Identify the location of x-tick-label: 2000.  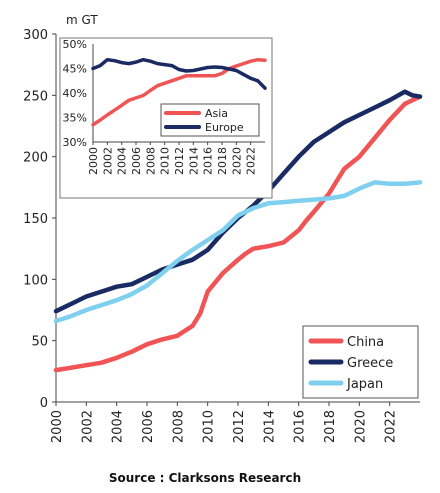
(57, 426).